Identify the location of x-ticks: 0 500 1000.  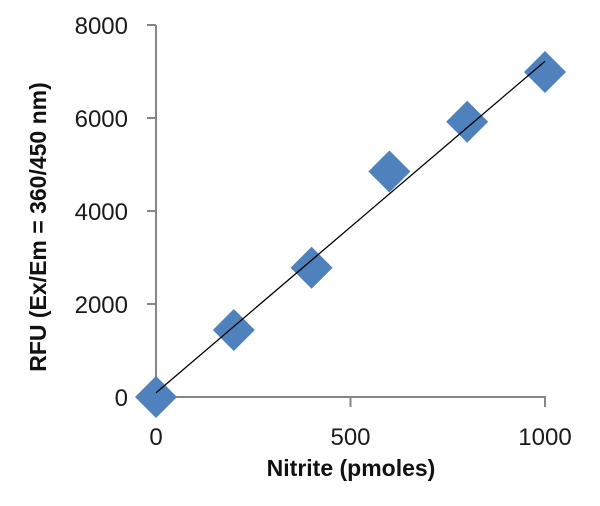
(360, 424).